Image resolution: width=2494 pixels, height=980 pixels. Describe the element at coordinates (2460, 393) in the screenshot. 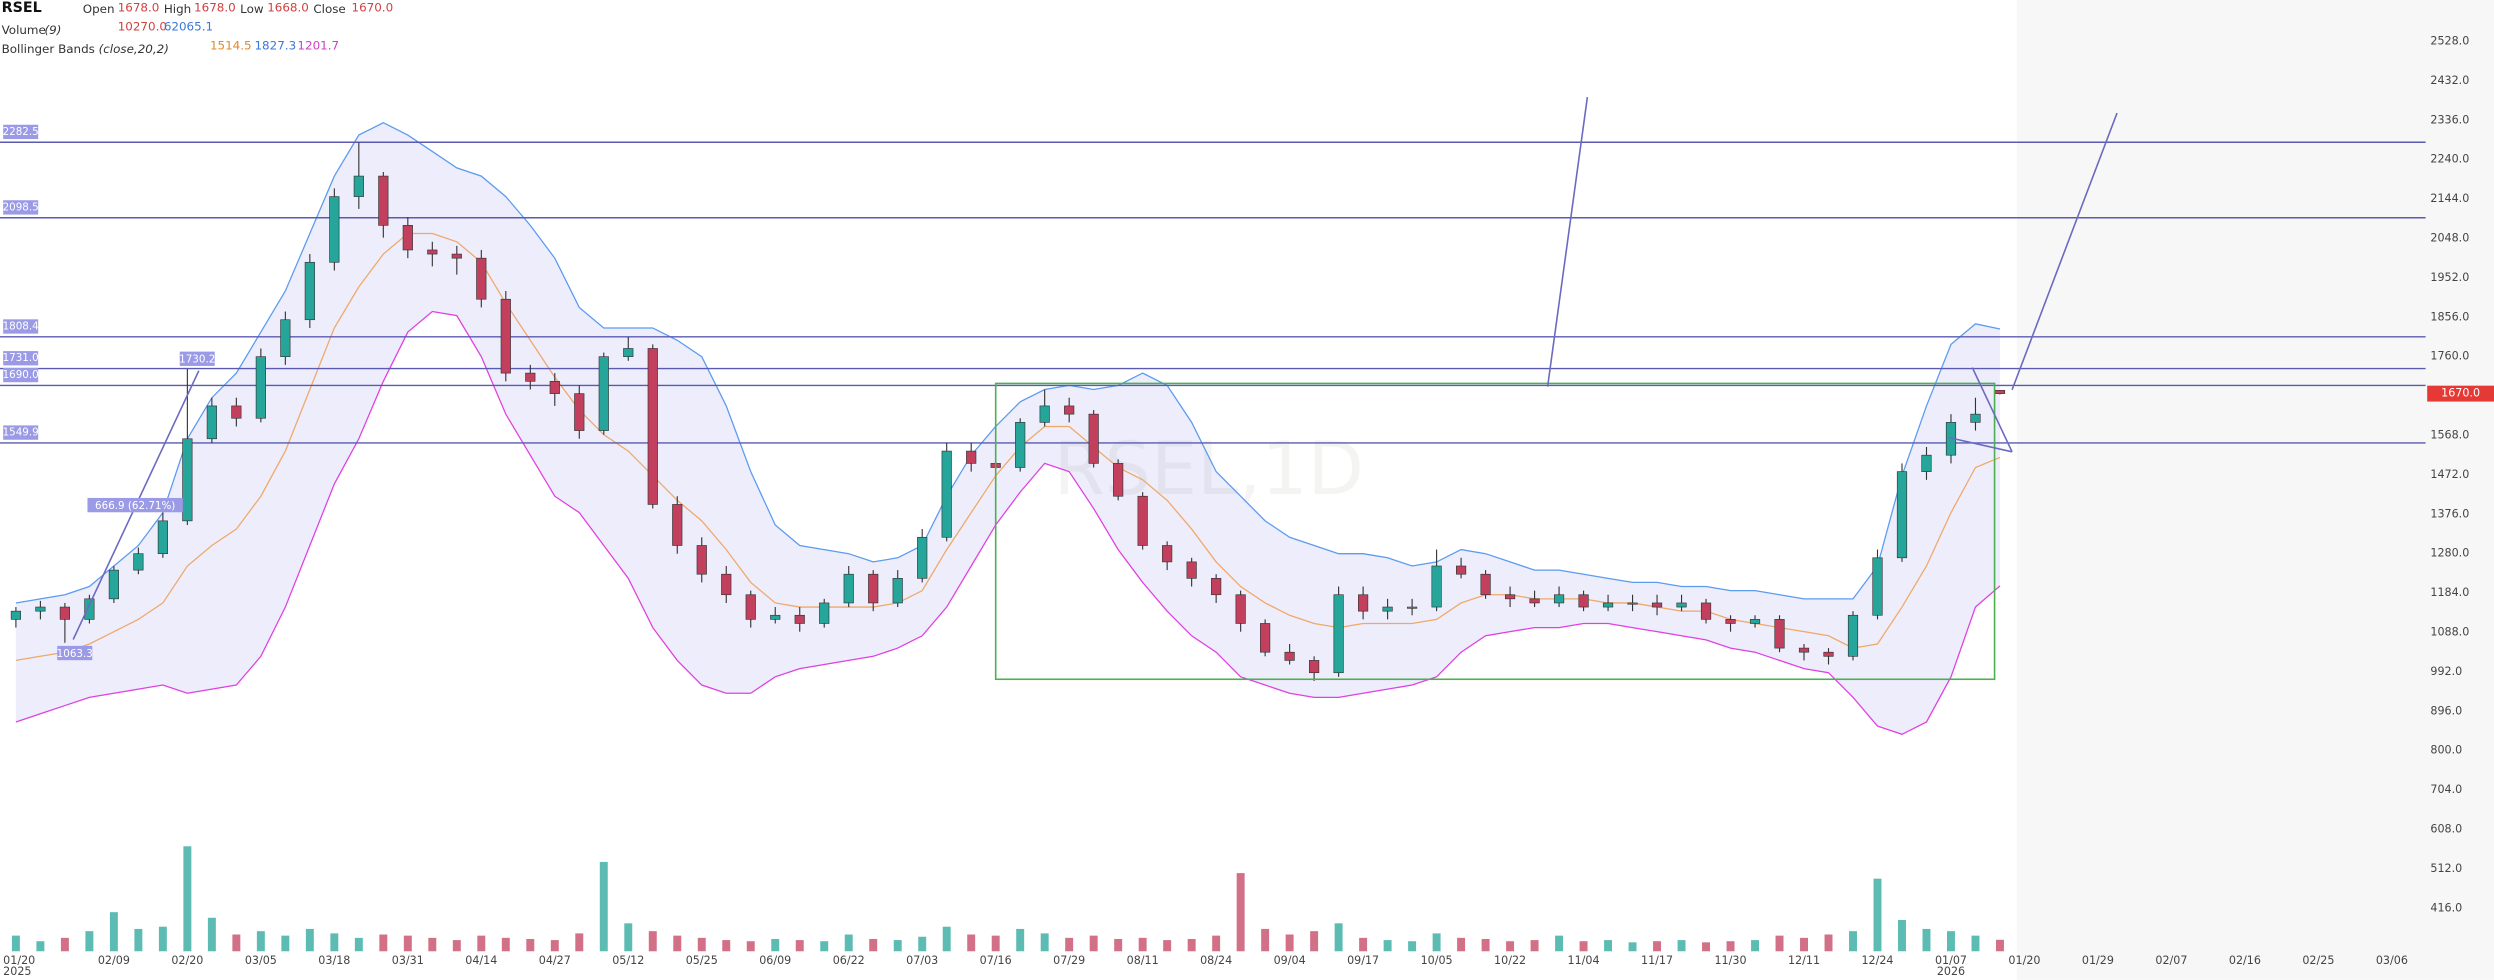

I see `price-tag-label: 1670.0` at that location.